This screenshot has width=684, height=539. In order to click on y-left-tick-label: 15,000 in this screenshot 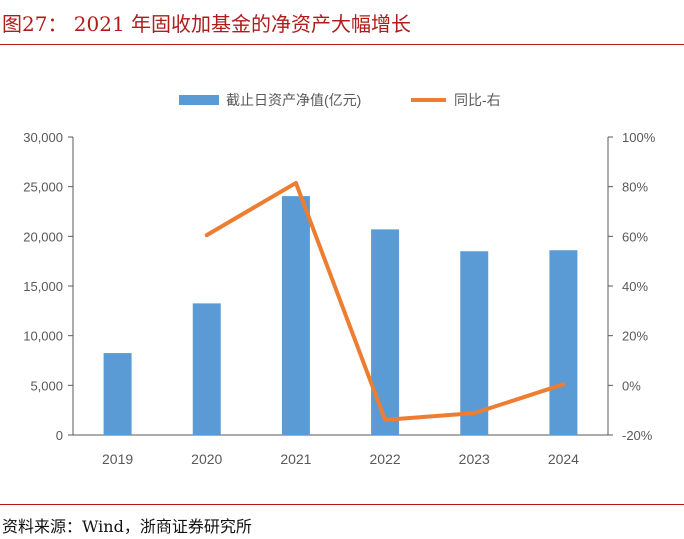, I will do `click(43, 286)`.